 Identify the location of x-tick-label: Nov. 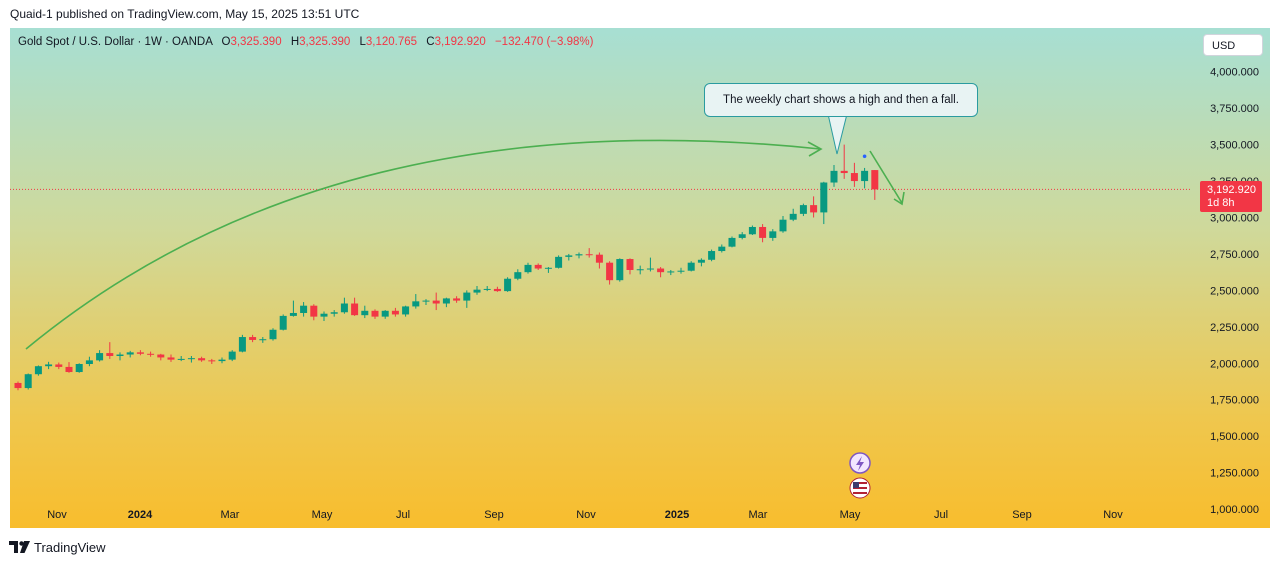
(586, 515).